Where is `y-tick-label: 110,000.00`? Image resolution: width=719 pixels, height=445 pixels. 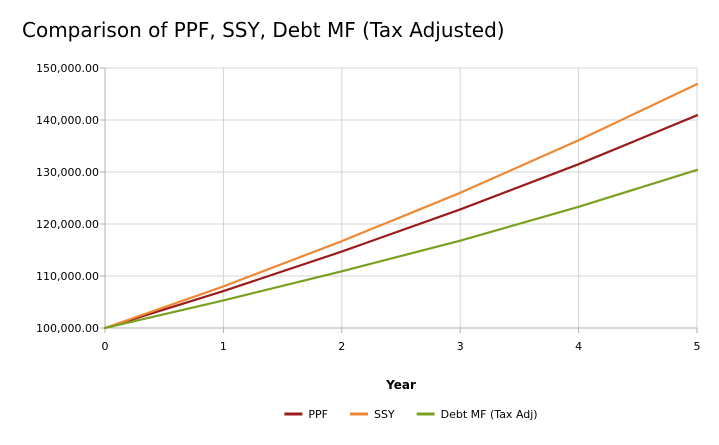
y-tick-label: 110,000.00 is located at coordinates (67, 276).